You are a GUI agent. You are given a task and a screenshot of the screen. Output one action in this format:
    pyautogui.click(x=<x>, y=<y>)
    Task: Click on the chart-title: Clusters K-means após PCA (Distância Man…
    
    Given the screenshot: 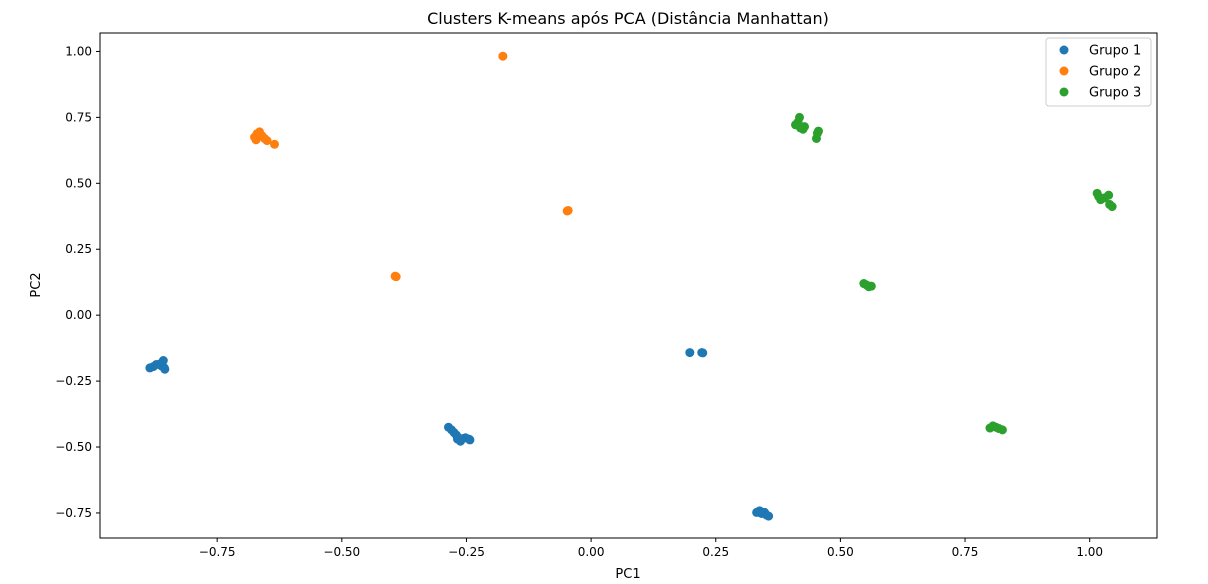 What is the action you would take?
    pyautogui.click(x=628, y=18)
    